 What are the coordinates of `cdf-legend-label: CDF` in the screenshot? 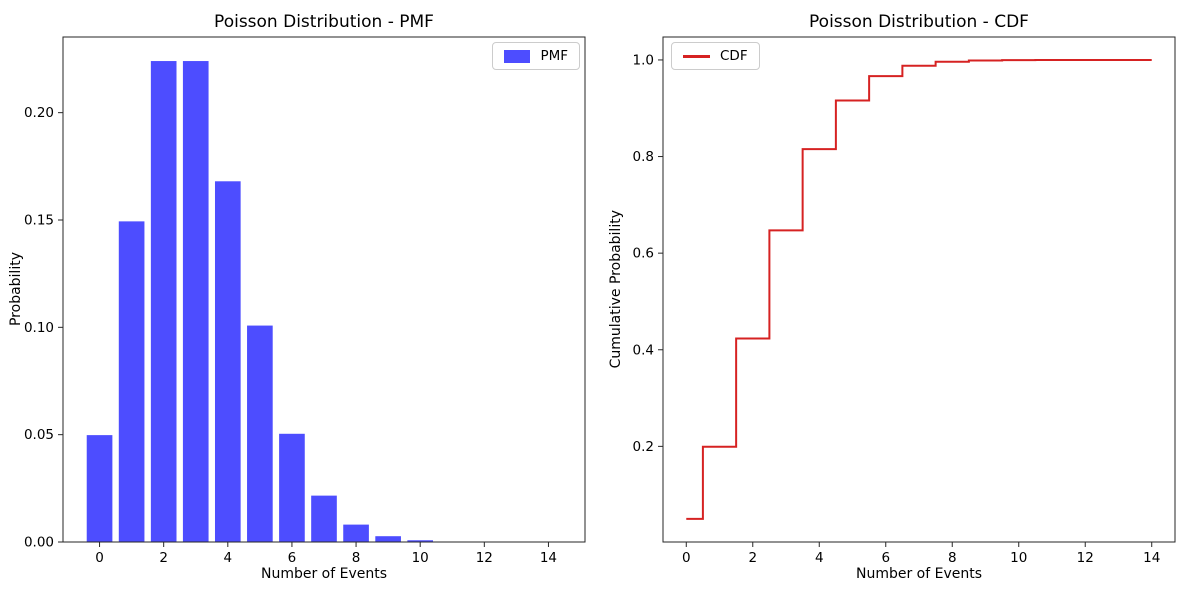 It's located at (734, 56).